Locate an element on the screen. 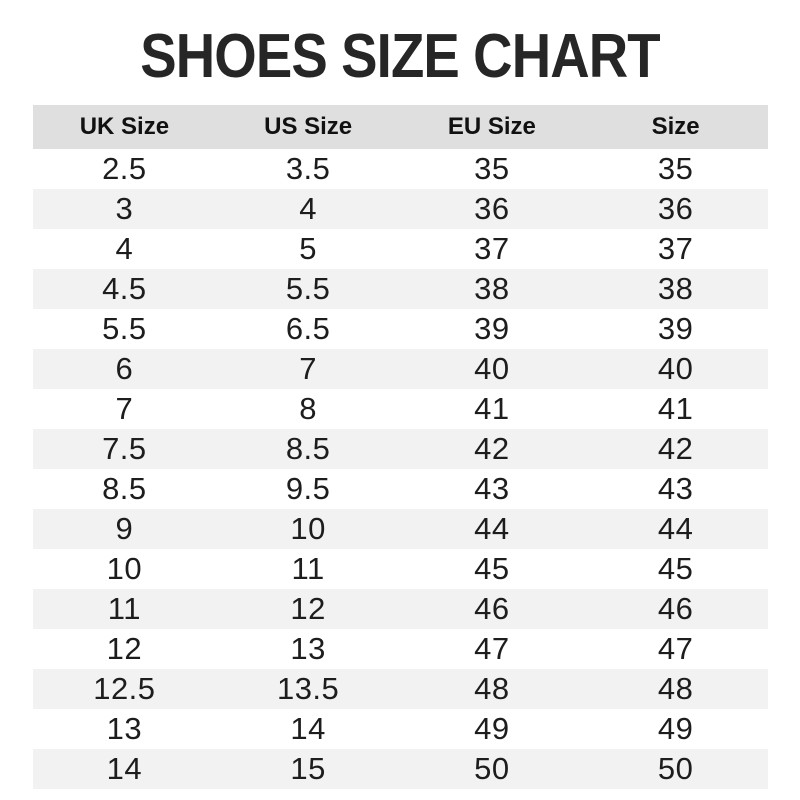  table-row: 5.5 6.5 39 39 is located at coordinates (400, 329).